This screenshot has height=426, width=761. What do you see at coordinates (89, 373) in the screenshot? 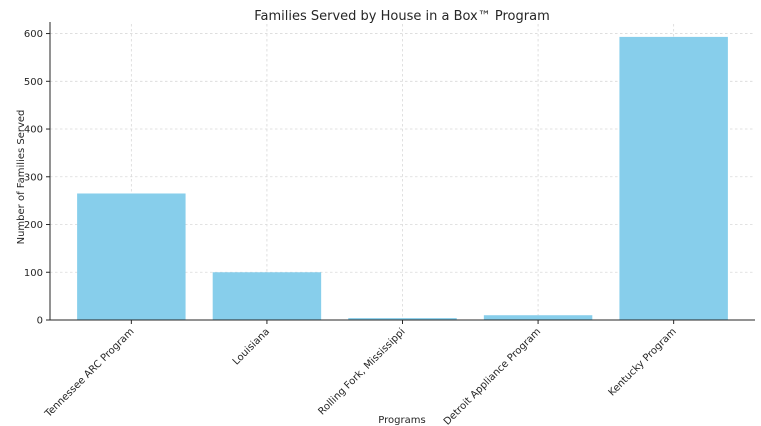
I see `x-tick-label: Tennessee ARC Program` at bounding box center [89, 373].